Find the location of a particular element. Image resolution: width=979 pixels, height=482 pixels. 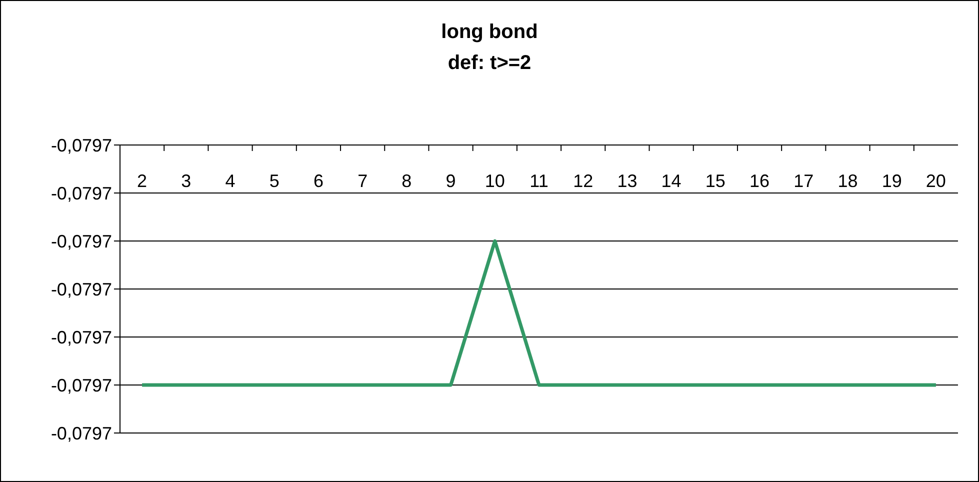

x-tick-label: 4 is located at coordinates (230, 181).